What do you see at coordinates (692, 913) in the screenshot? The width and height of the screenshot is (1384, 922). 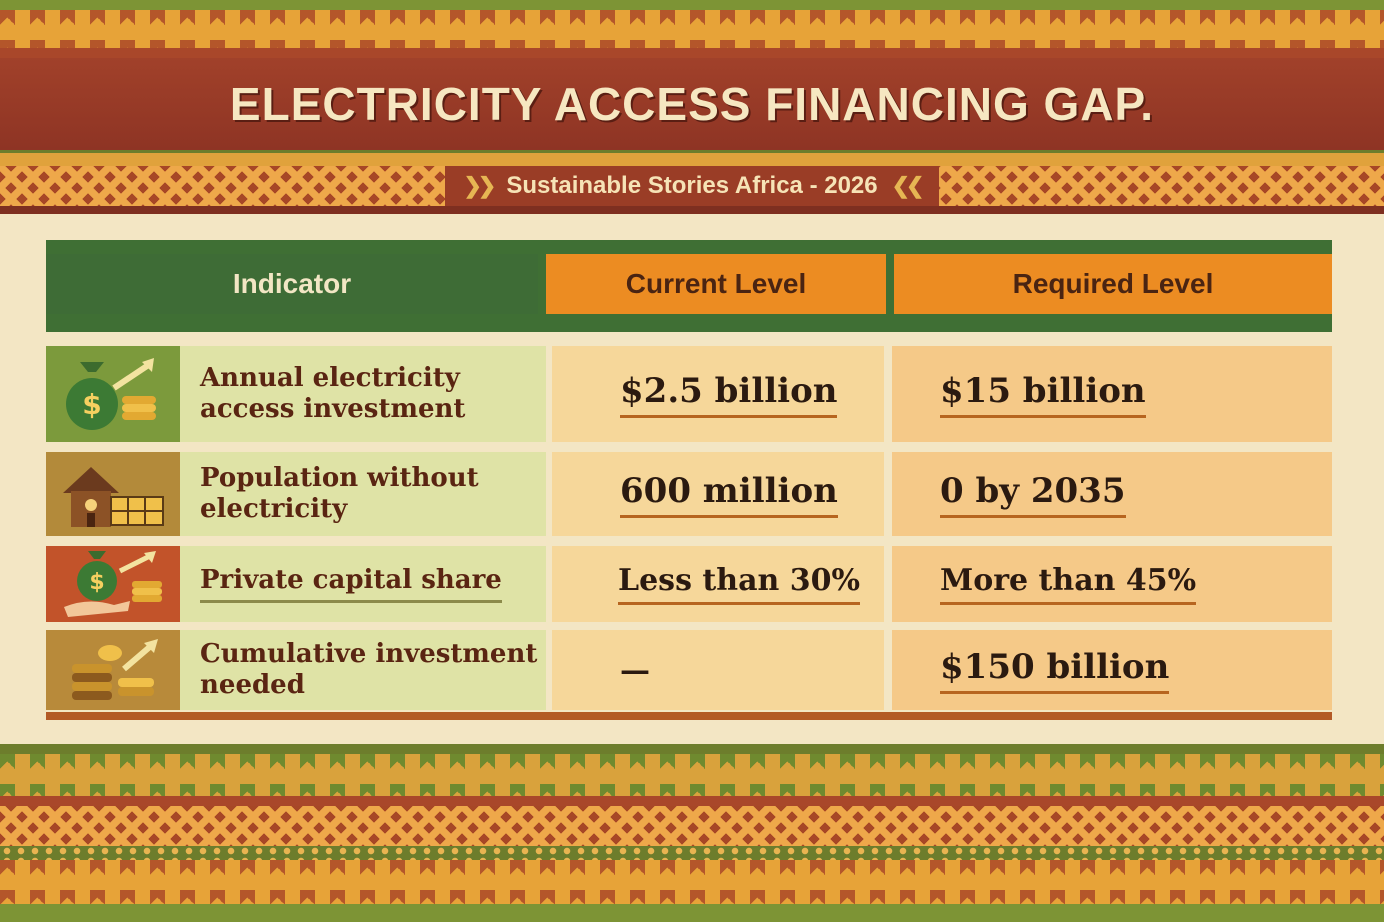 I see `bottom-edge-stripe` at bounding box center [692, 913].